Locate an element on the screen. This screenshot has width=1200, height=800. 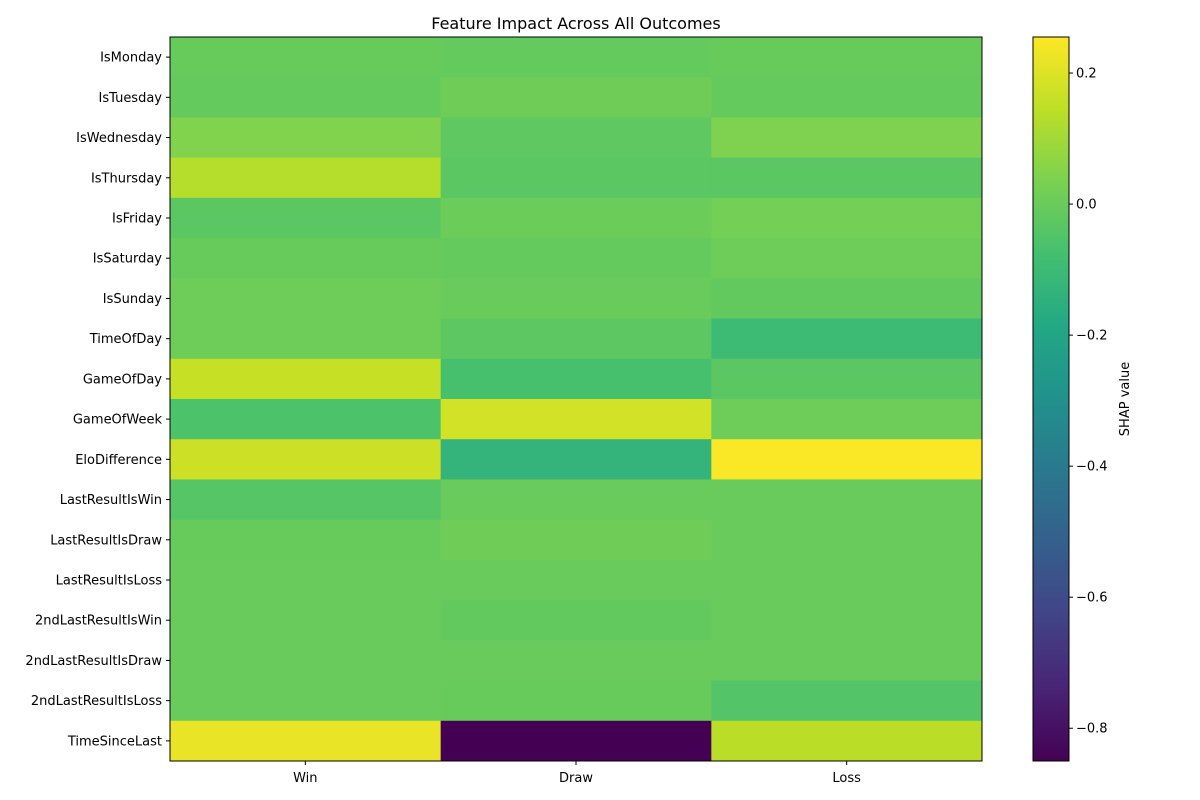
row-tick-label: IsMonday is located at coordinates (131, 58).